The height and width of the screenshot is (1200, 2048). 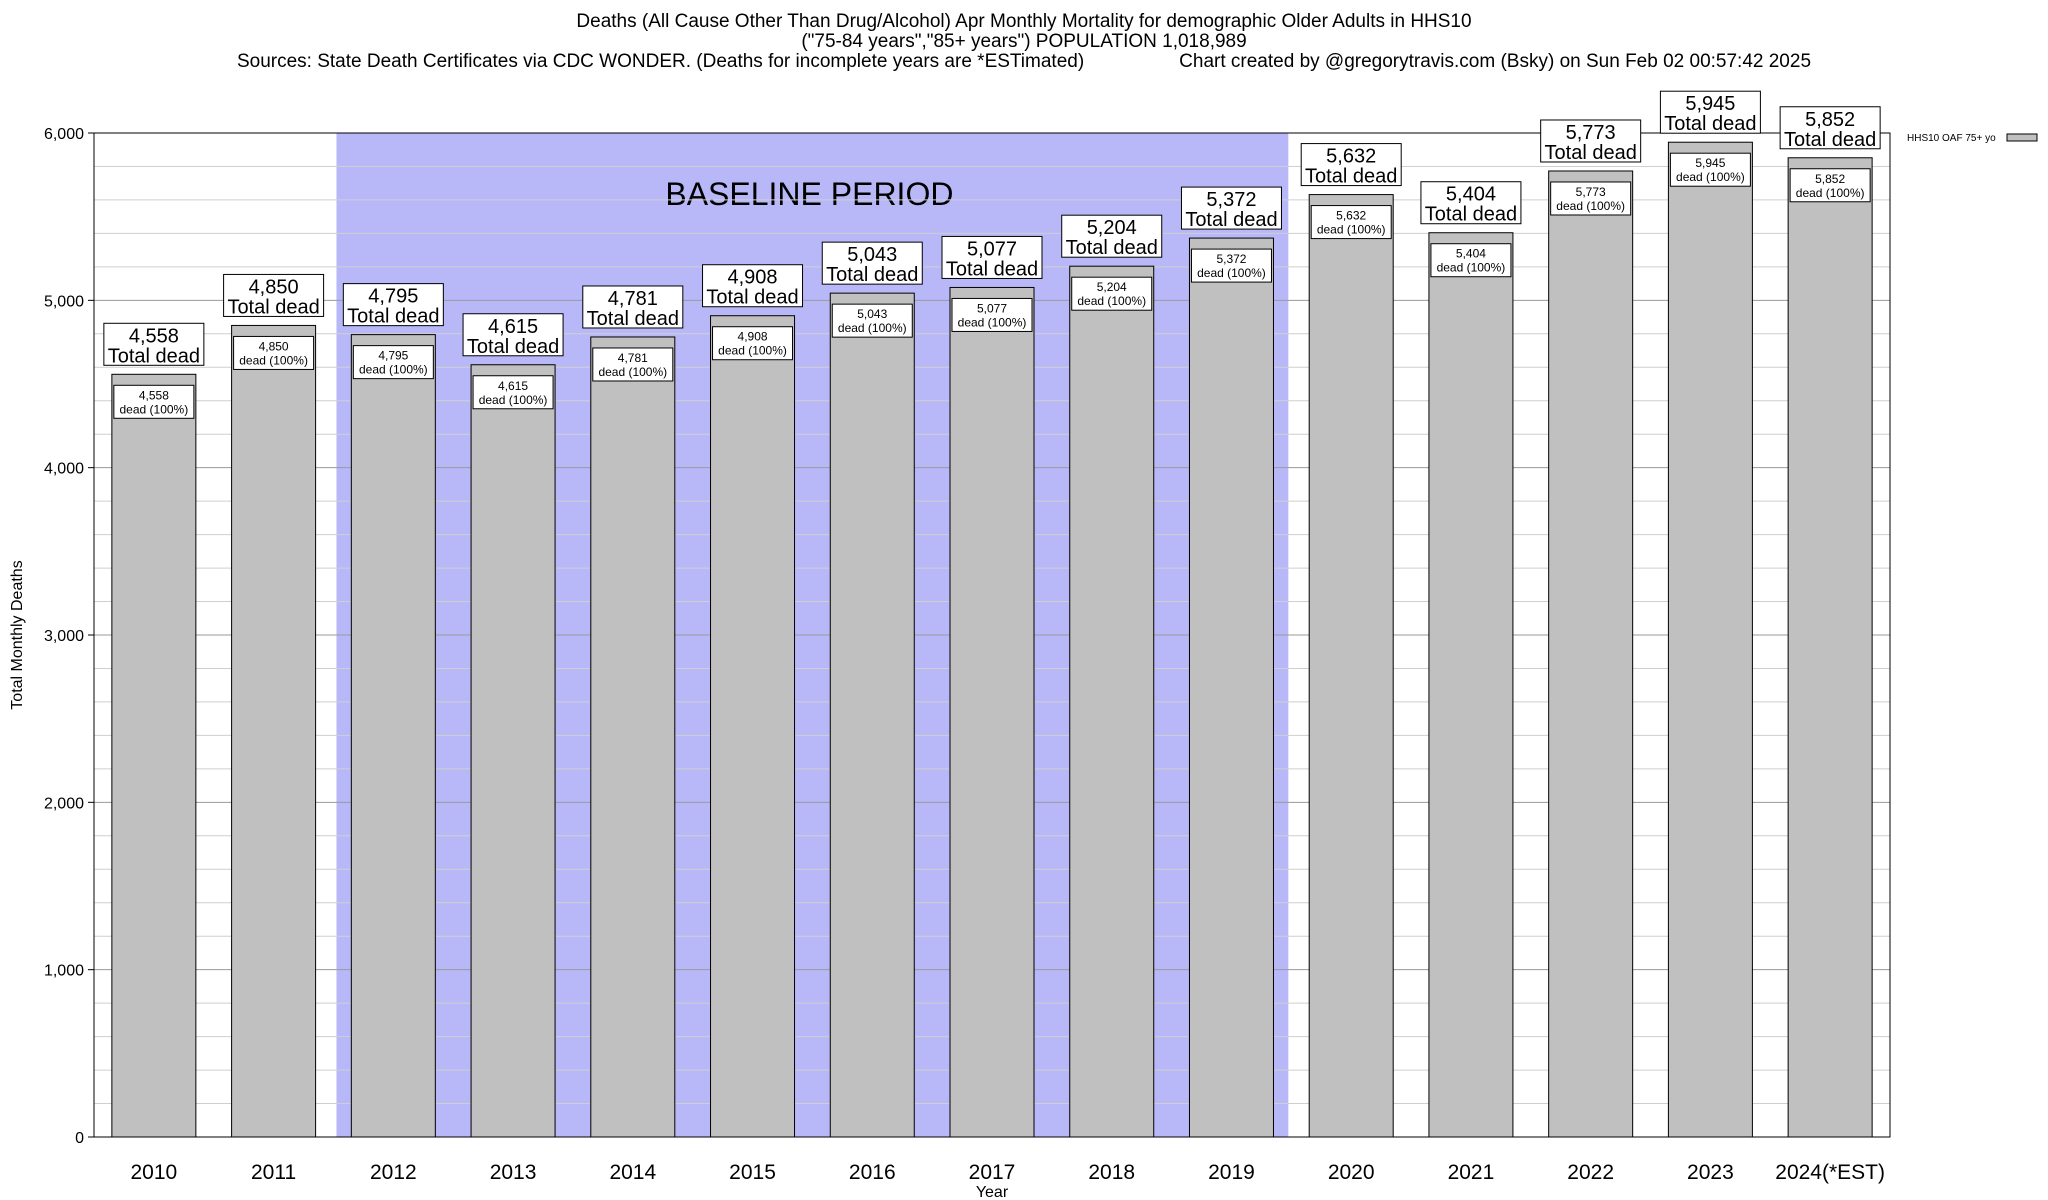 What do you see at coordinates (154, 1172) in the screenshot?
I see `x-tick-label: 2010` at bounding box center [154, 1172].